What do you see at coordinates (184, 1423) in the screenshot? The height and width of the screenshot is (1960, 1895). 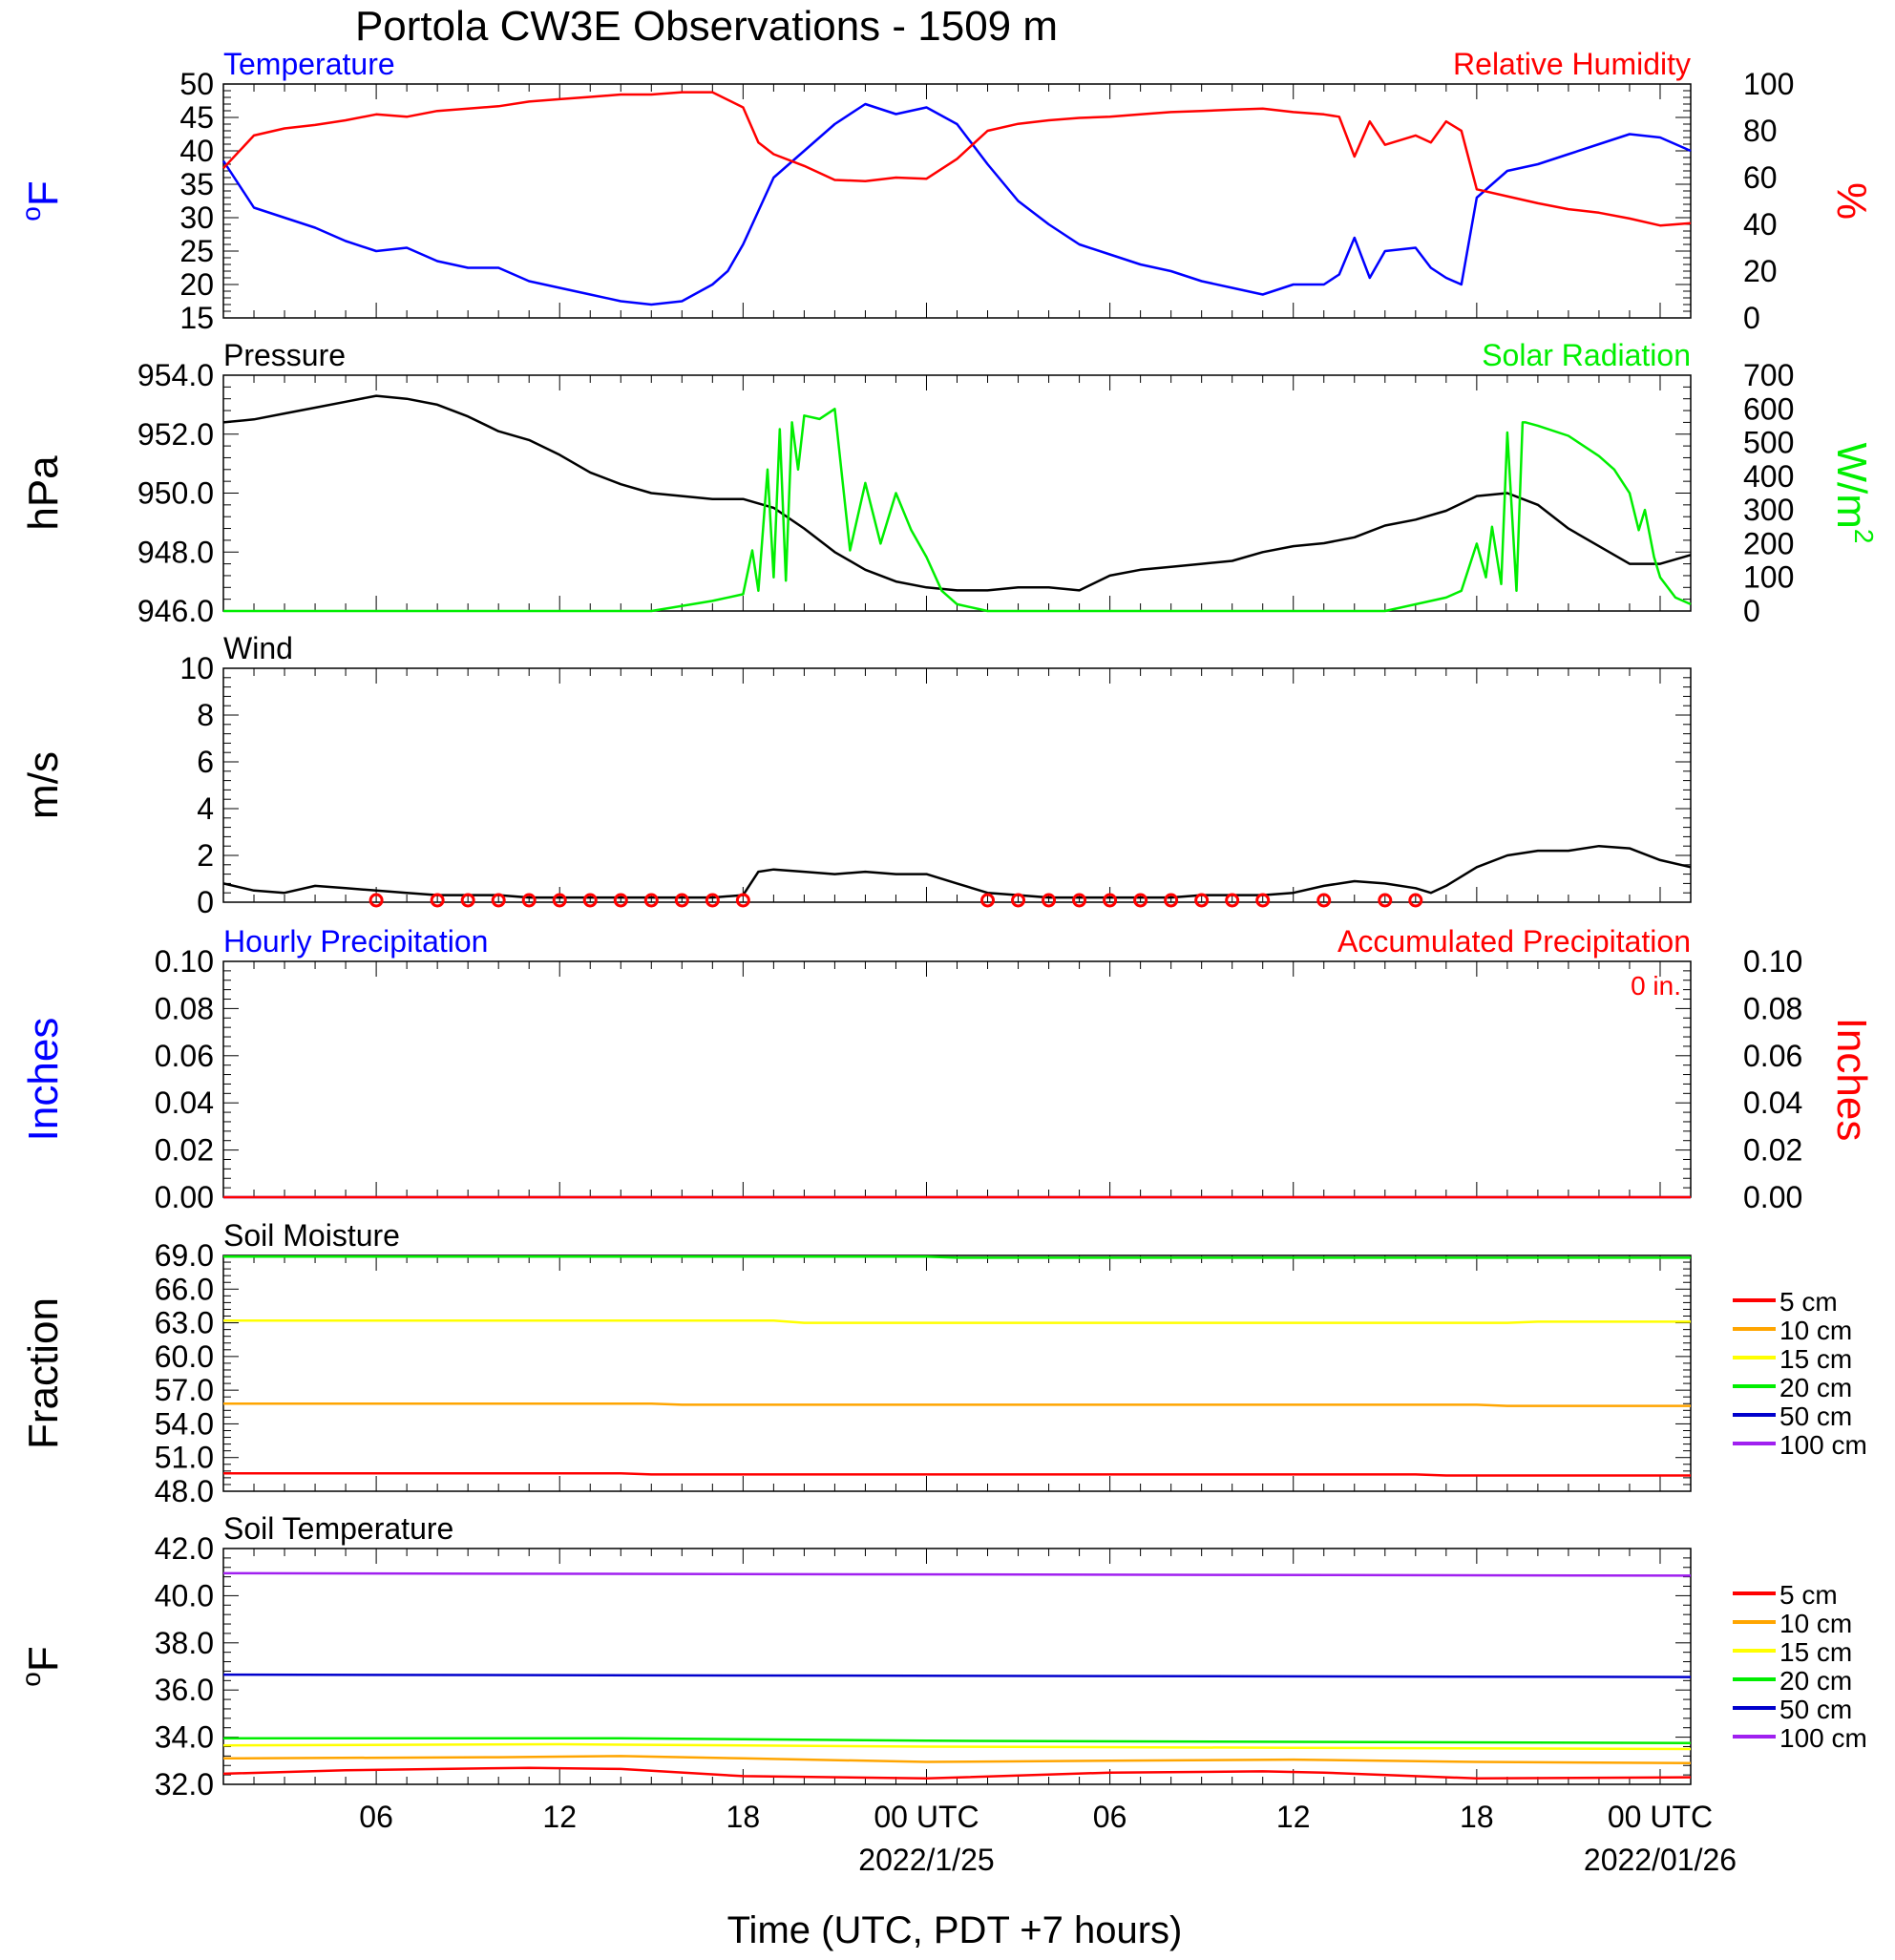 I see `left-tick-label: 54.0` at bounding box center [184, 1423].